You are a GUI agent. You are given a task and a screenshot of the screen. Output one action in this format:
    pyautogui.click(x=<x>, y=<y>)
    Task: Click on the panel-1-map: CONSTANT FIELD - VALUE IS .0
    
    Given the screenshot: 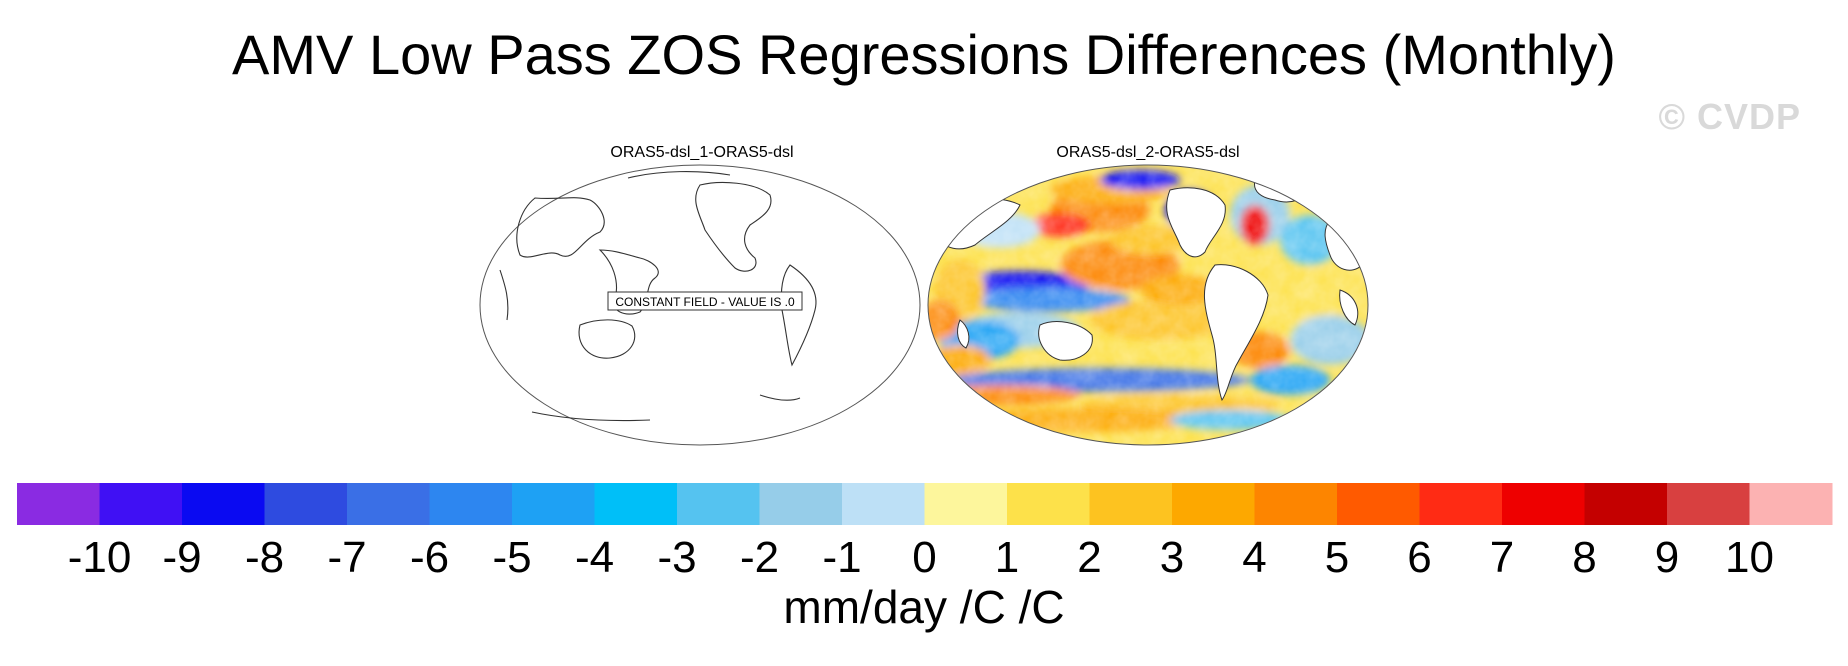 What is the action you would take?
    pyautogui.click(x=700, y=305)
    